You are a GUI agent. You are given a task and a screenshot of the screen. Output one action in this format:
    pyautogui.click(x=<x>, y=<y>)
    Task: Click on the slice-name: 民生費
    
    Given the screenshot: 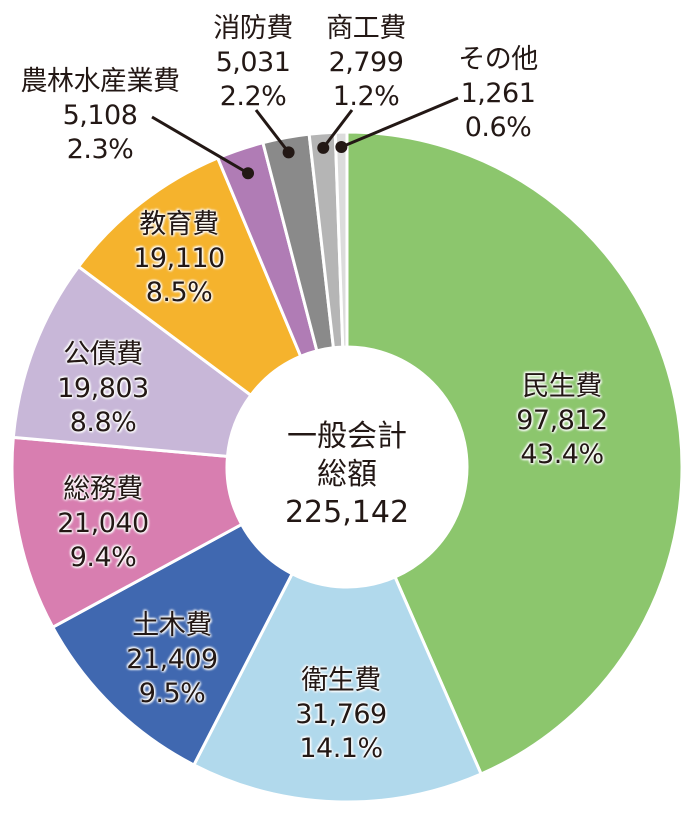 What is the action you would take?
    pyautogui.click(x=562, y=386)
    